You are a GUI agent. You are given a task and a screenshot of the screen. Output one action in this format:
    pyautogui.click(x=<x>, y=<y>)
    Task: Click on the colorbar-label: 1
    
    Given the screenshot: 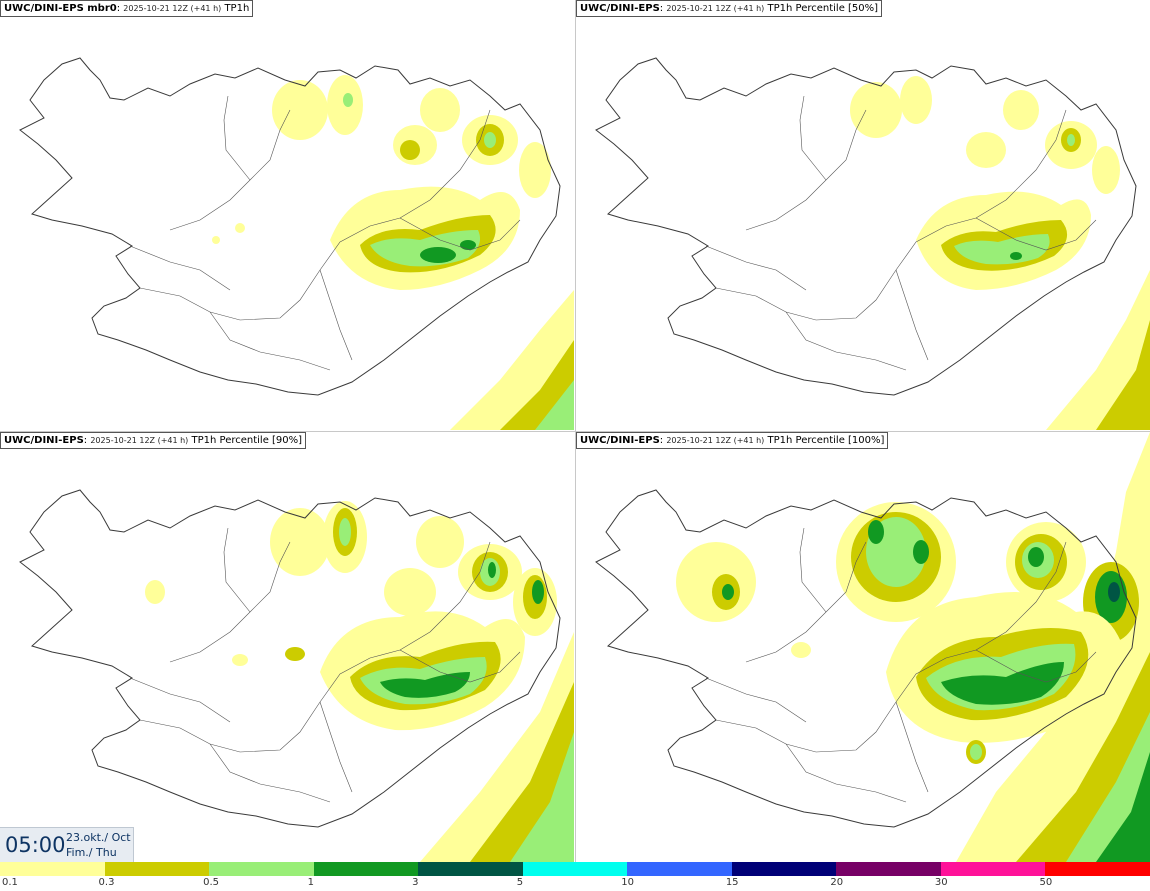 What is the action you would take?
    pyautogui.click(x=310, y=882)
    